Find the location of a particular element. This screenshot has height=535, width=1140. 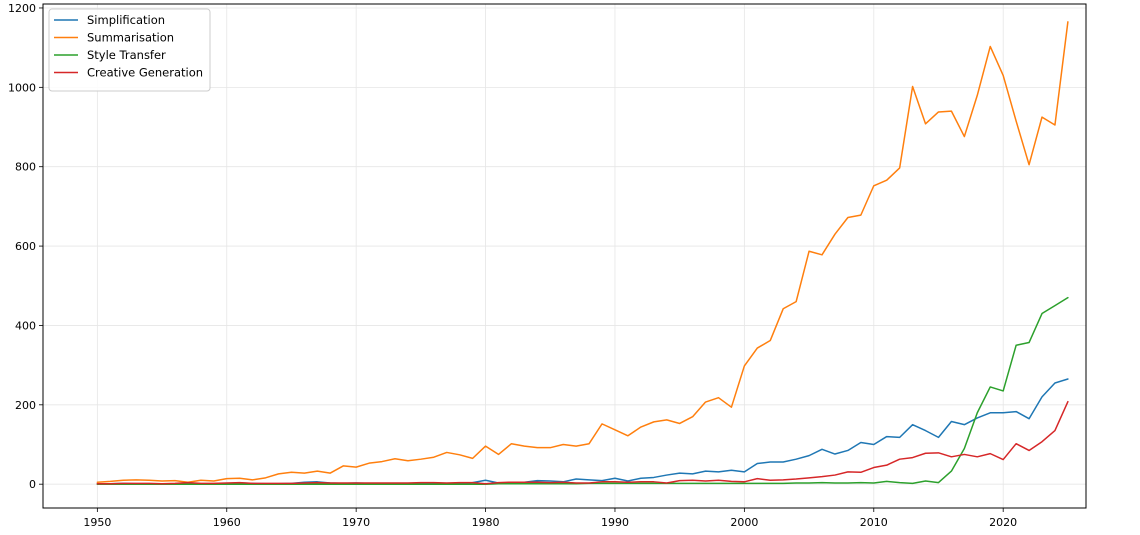

y-tick-label: 1000 is located at coordinates (22, 87).